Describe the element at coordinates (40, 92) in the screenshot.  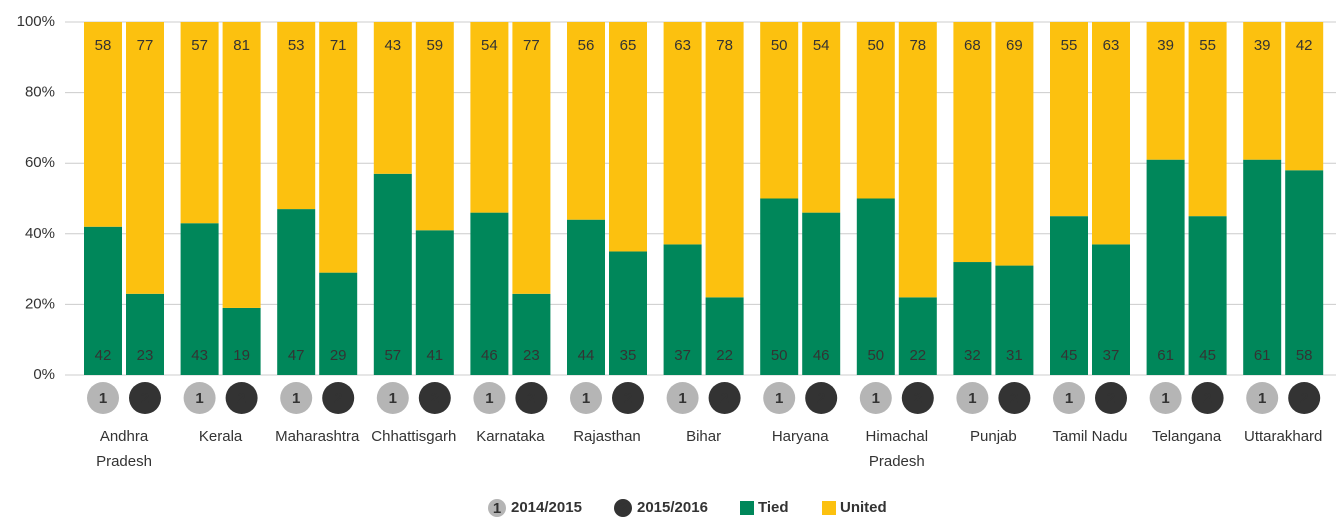
I see `y-tick-label: 80%` at that location.